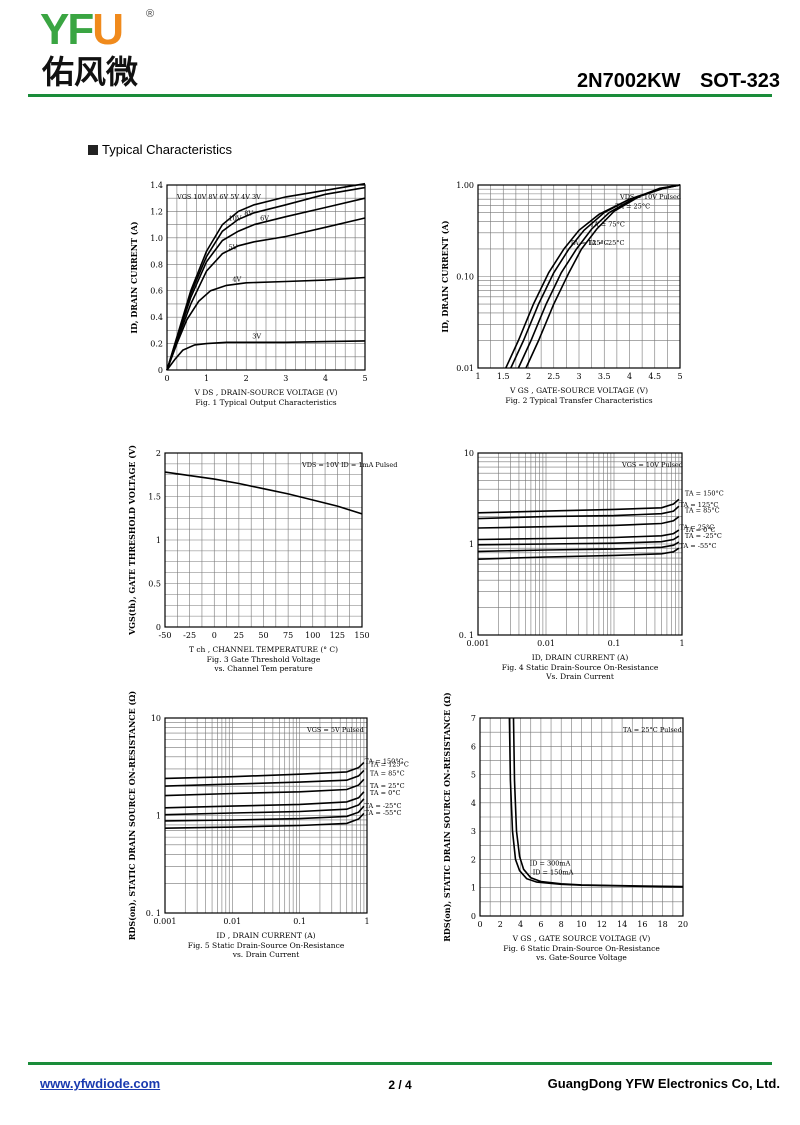 The width and height of the screenshot is (800, 1125). Describe the element at coordinates (288, 635) in the screenshot. I see `fig3-xtick-label: 75` at that location.